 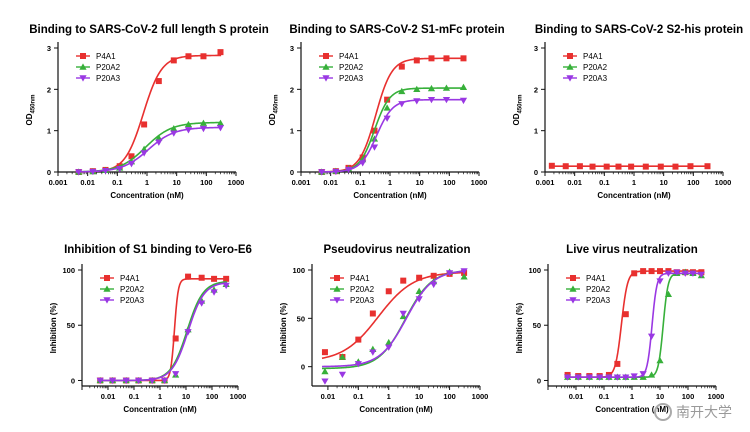 What do you see at coordinates (158, 250) in the screenshot?
I see `chart-title: Inhibition of S1 binding to Vero-E6` at bounding box center [158, 250].